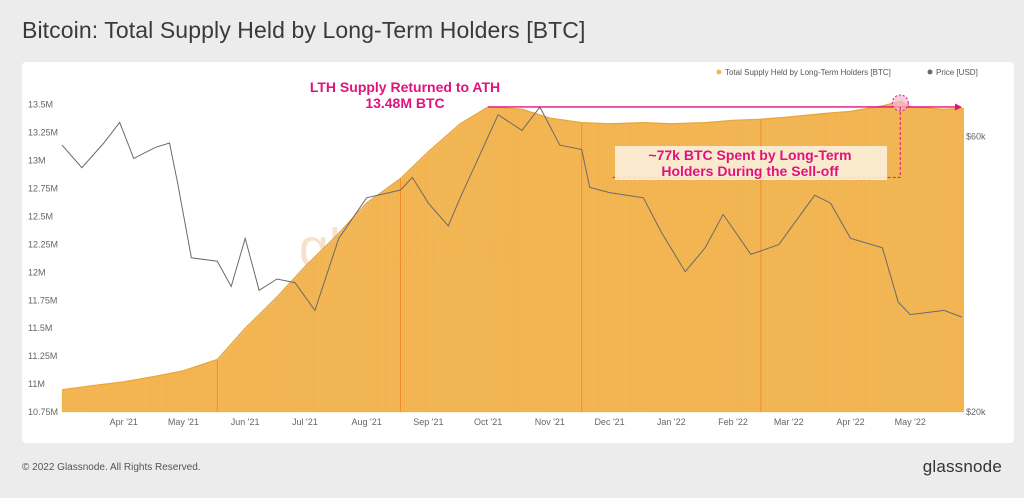 This screenshot has width=1024, height=498. I want to click on ath-arrow-head, so click(958, 107).